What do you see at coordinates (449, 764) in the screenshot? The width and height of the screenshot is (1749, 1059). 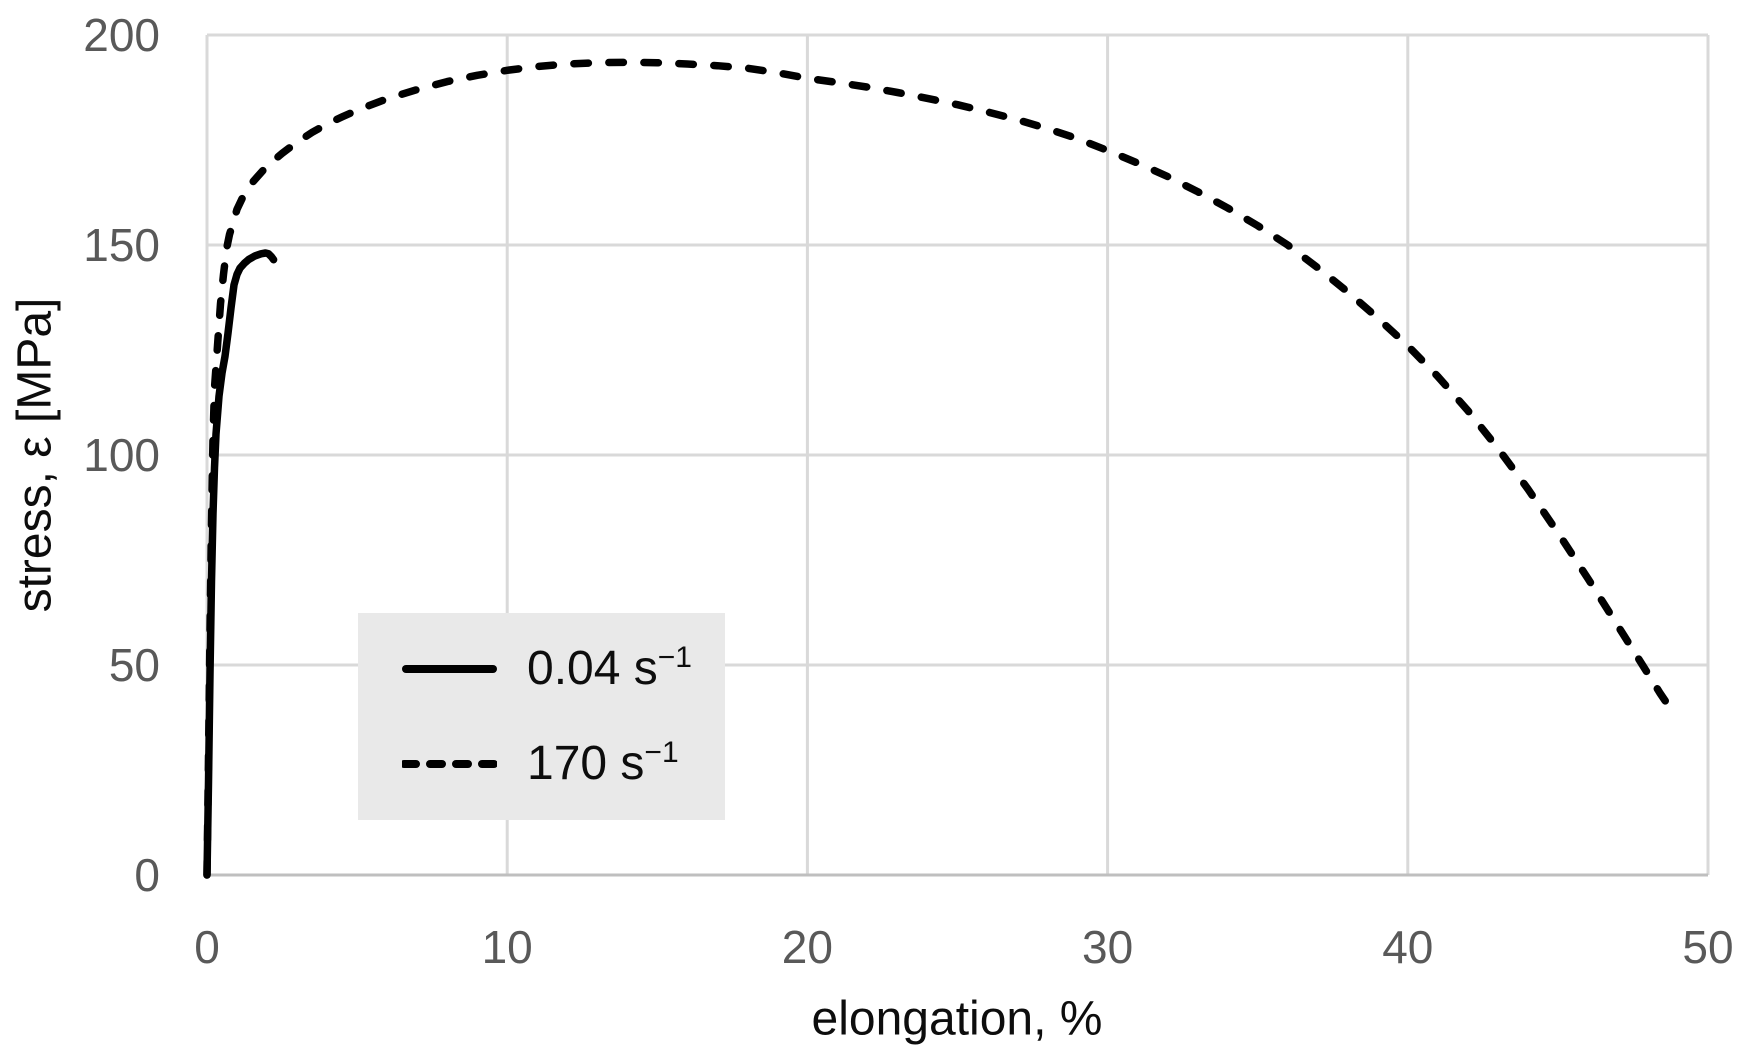 I see `legend-dashed-line-swatch` at bounding box center [449, 764].